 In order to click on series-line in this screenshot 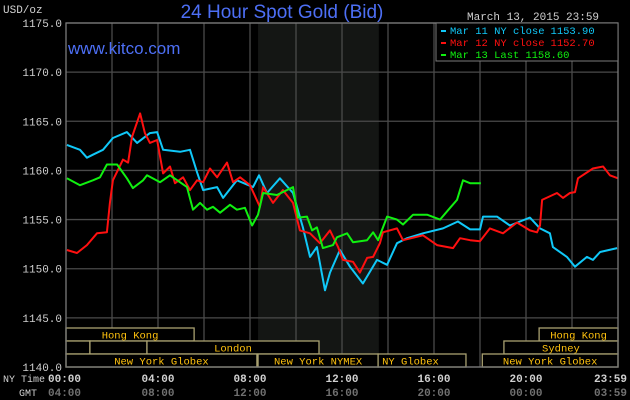, I will do `click(273, 206)`.